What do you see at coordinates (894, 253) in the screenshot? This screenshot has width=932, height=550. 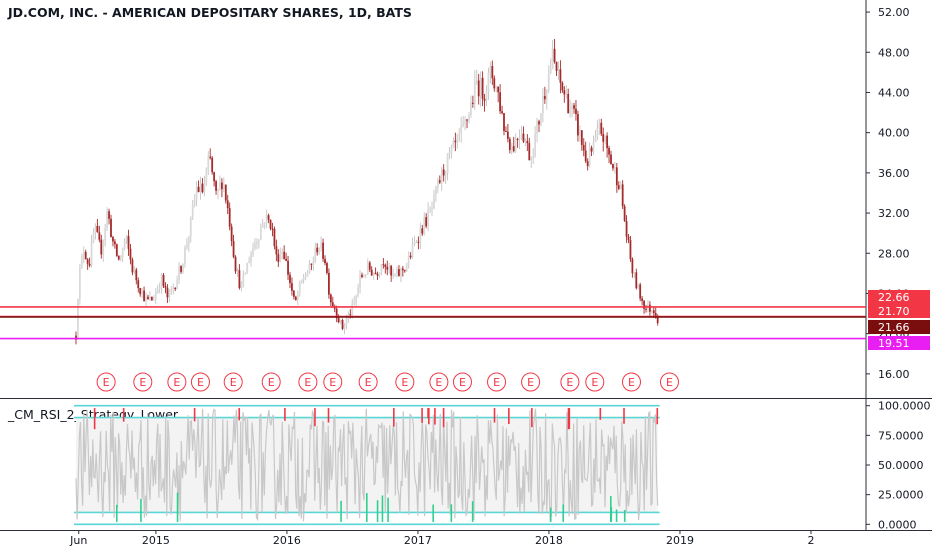 I see `price-tick-label: 28.00` at bounding box center [894, 253].